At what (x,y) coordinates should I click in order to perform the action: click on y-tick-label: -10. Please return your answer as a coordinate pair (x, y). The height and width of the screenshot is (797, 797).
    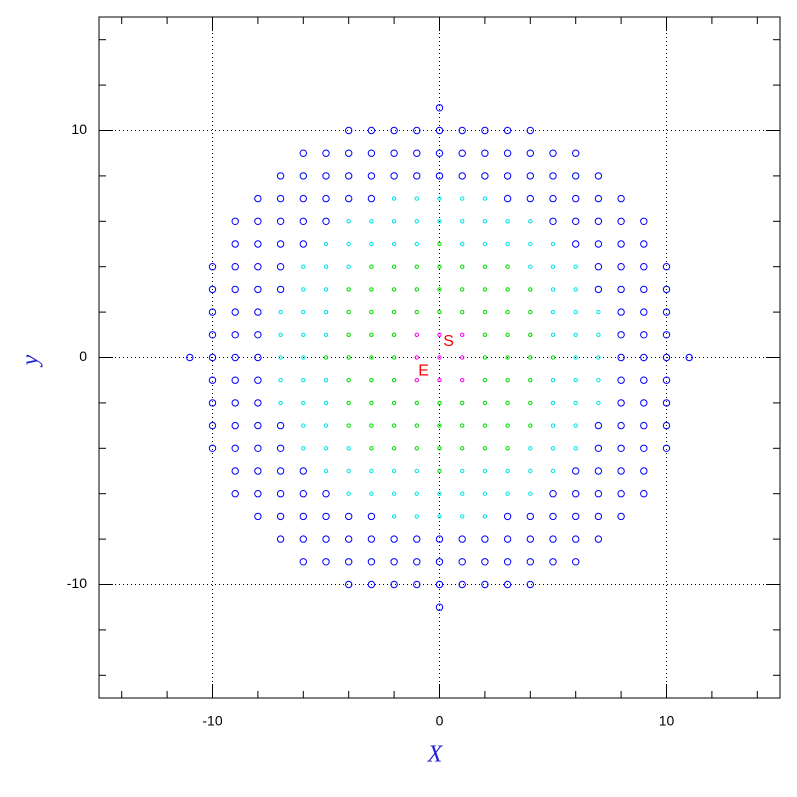
    Looking at the image, I should click on (77, 583).